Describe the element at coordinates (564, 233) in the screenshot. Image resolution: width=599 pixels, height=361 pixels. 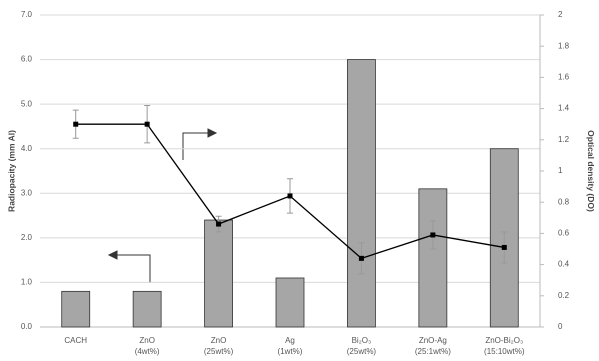
I see `y2-tick-label: 0.6` at that location.